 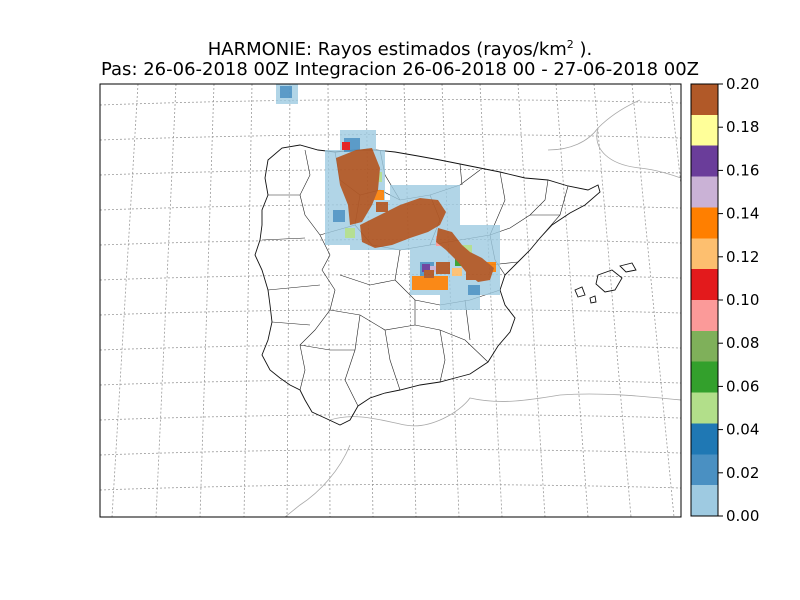 What do you see at coordinates (742, 430) in the screenshot?
I see `colorbar-tick-label: 0.04` at bounding box center [742, 430].